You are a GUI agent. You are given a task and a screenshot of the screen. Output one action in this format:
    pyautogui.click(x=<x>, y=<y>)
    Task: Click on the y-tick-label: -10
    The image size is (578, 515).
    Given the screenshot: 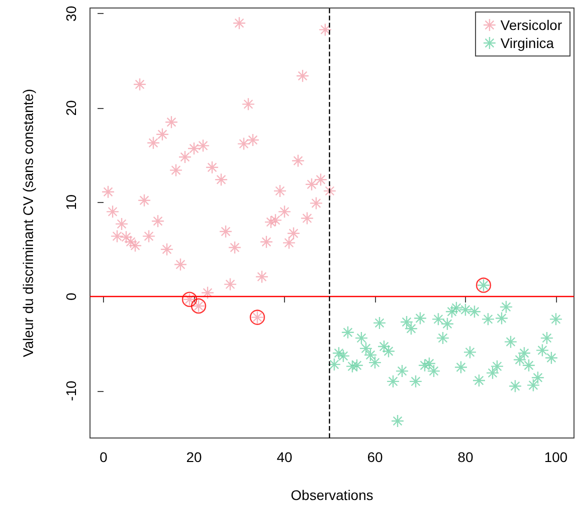 What is the action you would take?
    pyautogui.click(x=71, y=390)
    